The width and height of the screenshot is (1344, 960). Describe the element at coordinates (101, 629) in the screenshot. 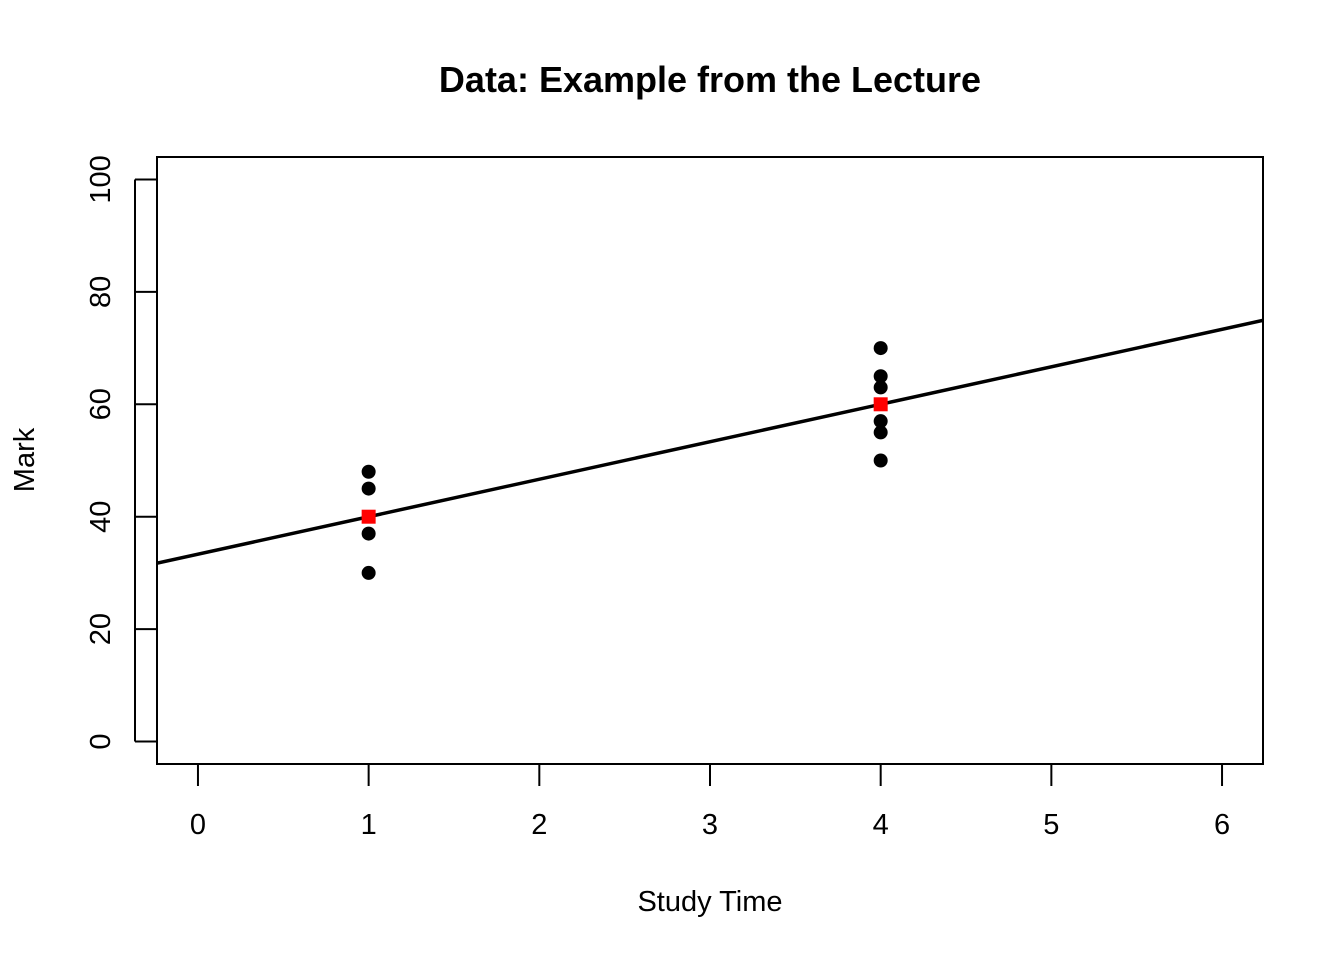

I see `y-tick-label: 20` at that location.